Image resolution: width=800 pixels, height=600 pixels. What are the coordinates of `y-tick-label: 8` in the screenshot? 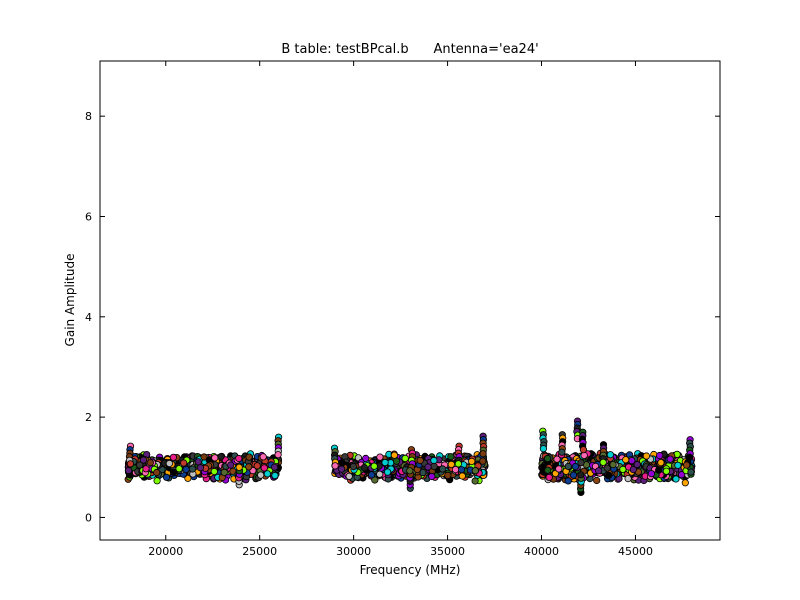 It's located at (88, 116).